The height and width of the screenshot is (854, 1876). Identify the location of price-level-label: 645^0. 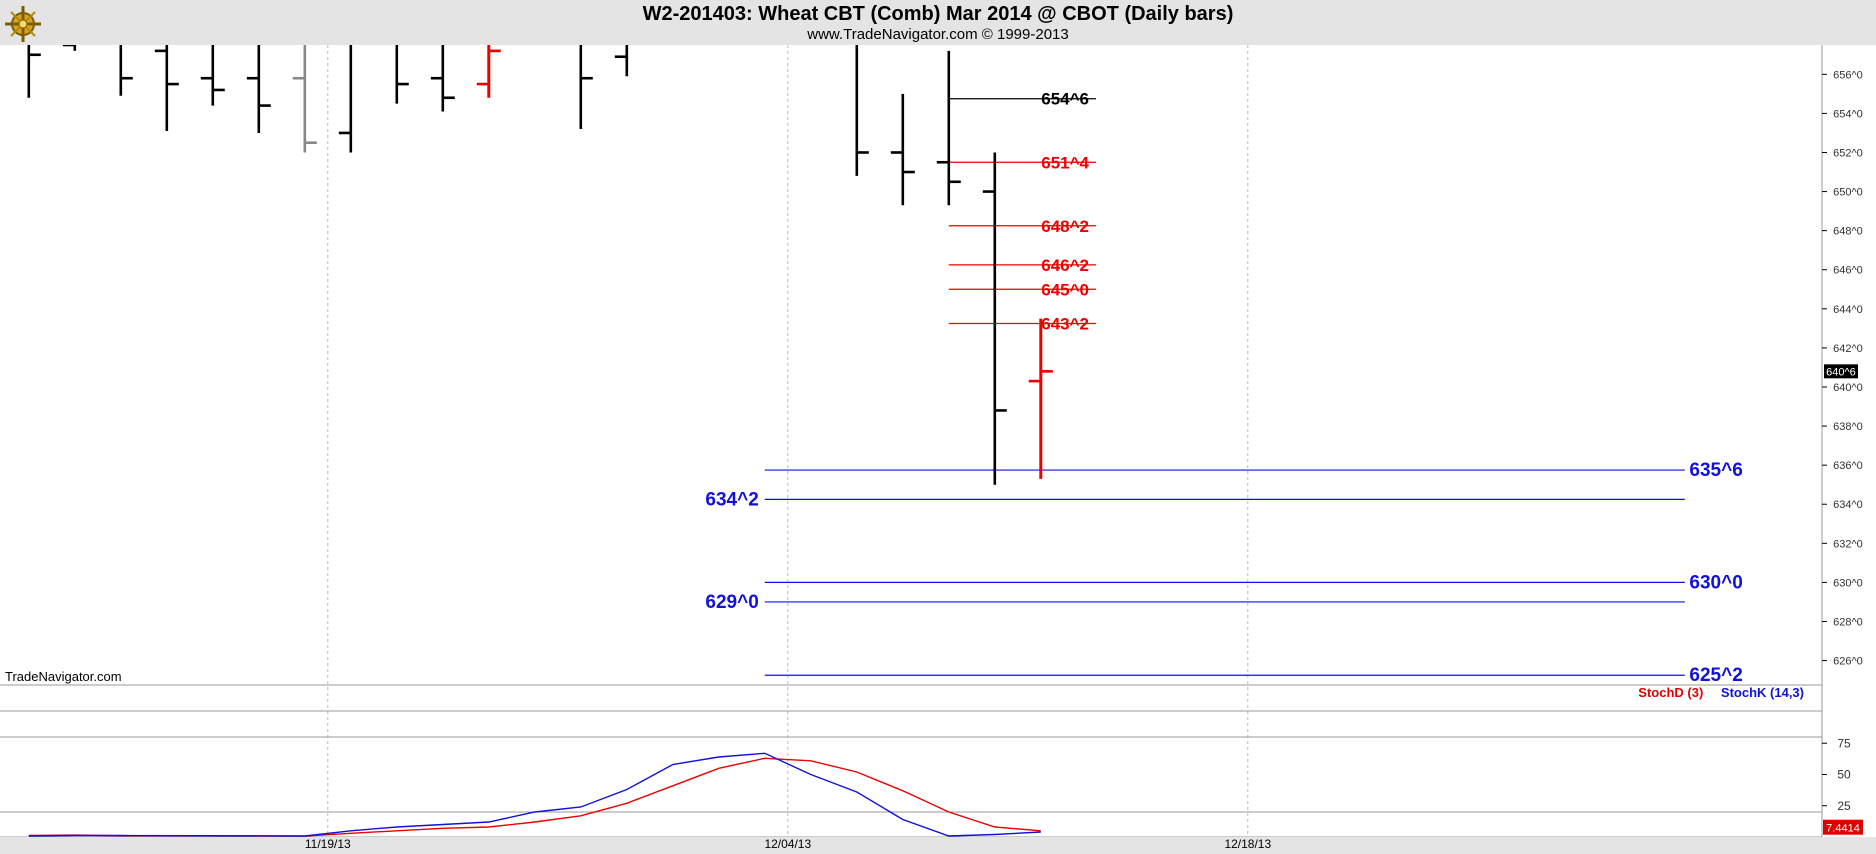
(1065, 289).